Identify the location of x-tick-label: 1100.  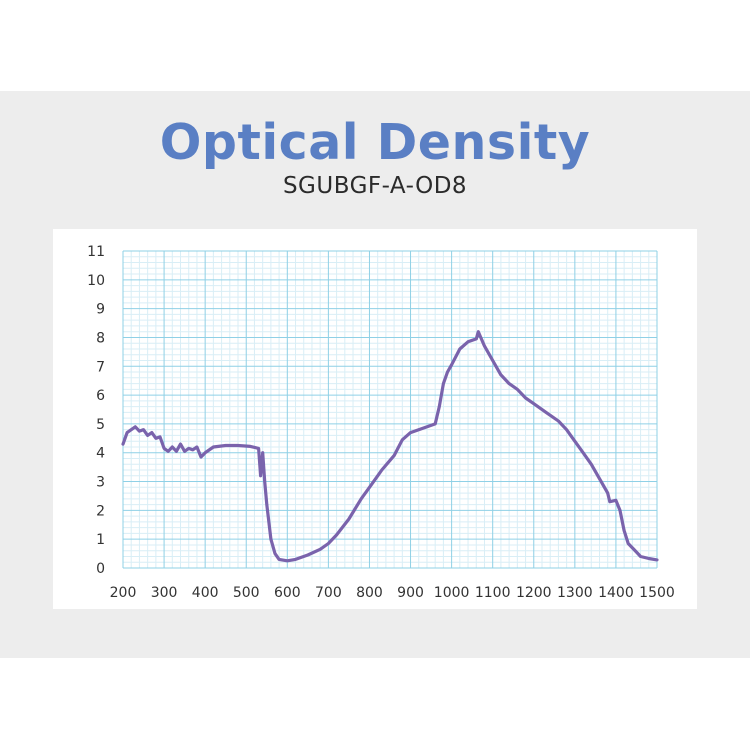
(493, 593).